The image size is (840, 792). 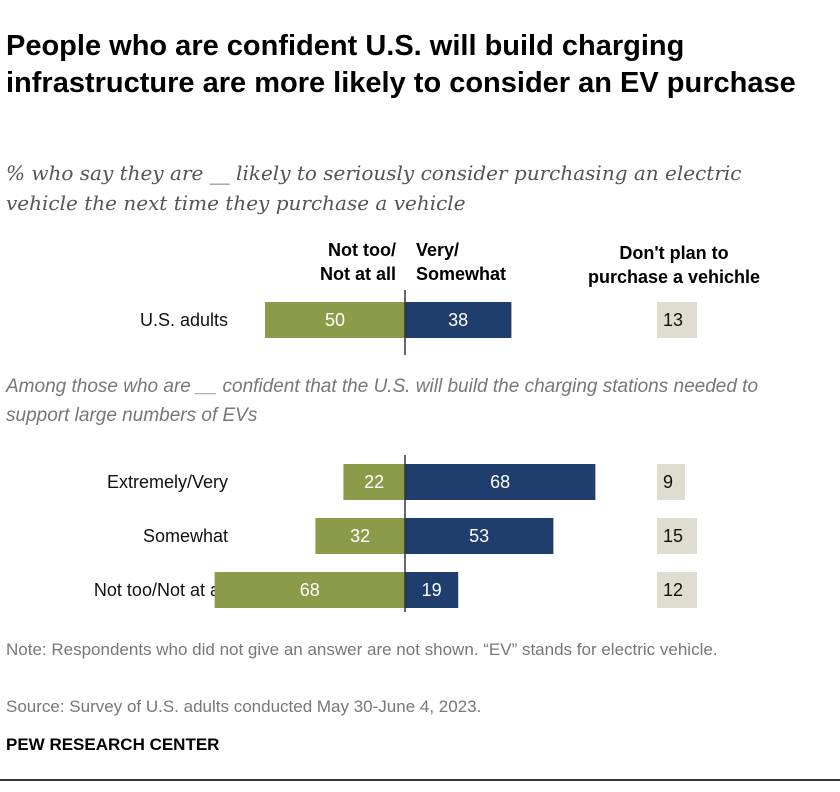 I want to click on col-header-left-line1: Not too/, so click(x=362, y=250).